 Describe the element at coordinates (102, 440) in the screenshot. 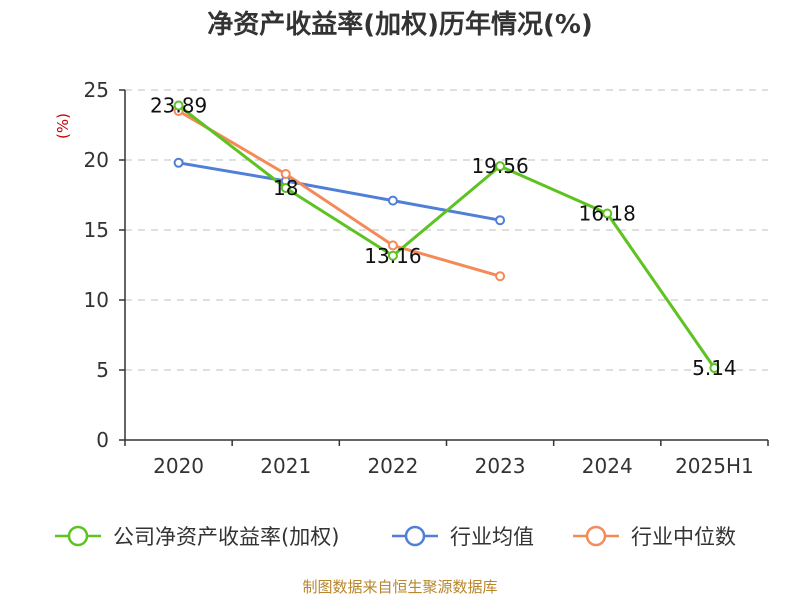

I see `y-tick-label: 0` at that location.